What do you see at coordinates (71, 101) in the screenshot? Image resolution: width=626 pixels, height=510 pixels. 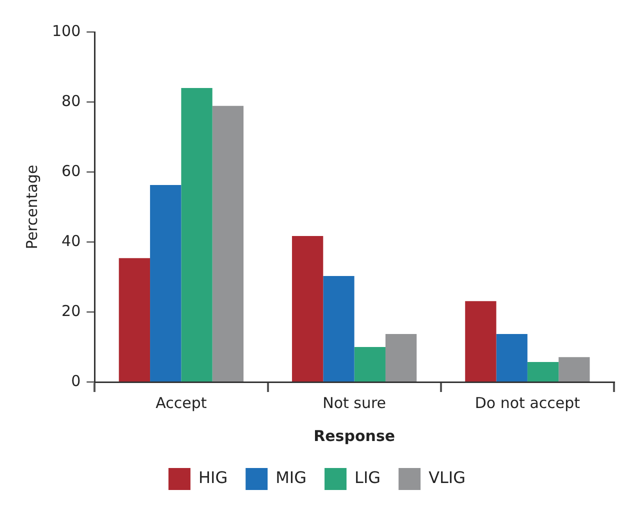 I see `y-tick-label: 80` at bounding box center [71, 101].